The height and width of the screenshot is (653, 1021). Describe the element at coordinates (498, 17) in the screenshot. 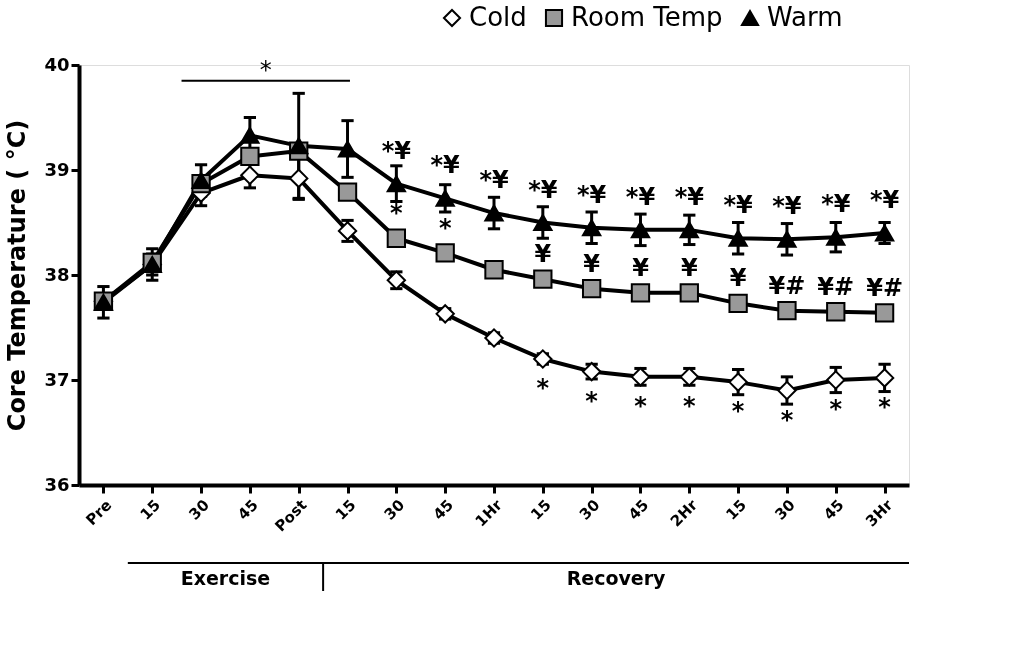

I see `legend-label: Cold` at that location.